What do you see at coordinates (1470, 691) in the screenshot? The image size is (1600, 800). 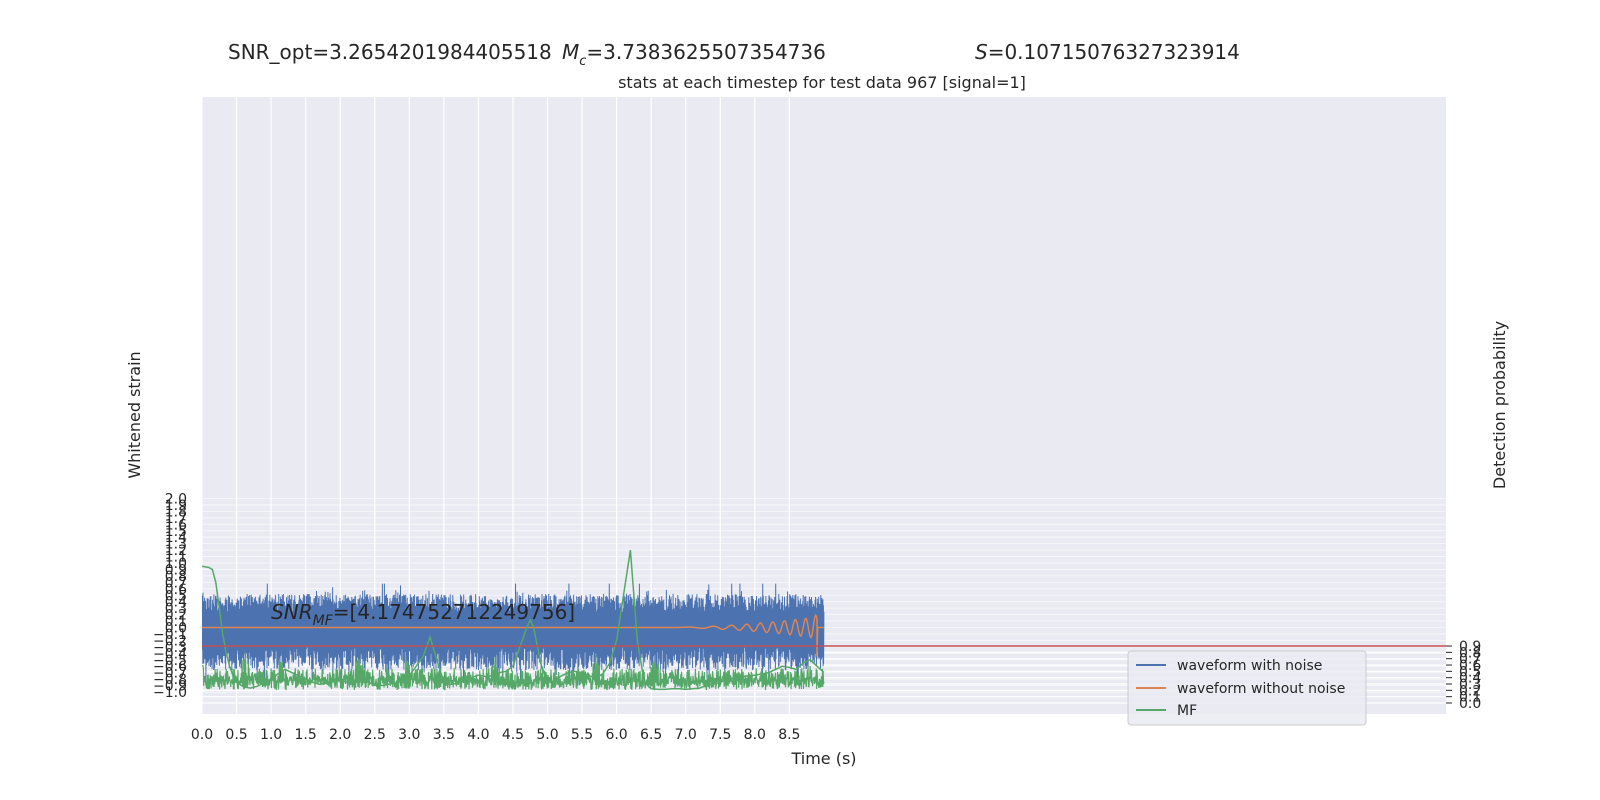 I see `right-y-tick-label: 0.2` at bounding box center [1470, 691].